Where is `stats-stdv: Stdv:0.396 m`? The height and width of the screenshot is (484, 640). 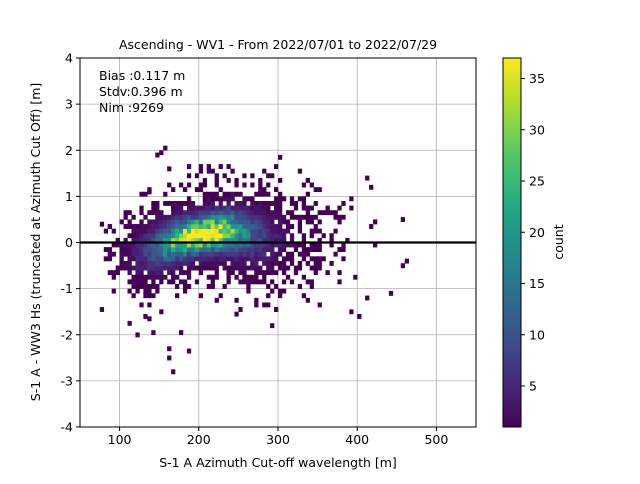
stats-stdv: Stdv:0.396 m is located at coordinates (141, 91).